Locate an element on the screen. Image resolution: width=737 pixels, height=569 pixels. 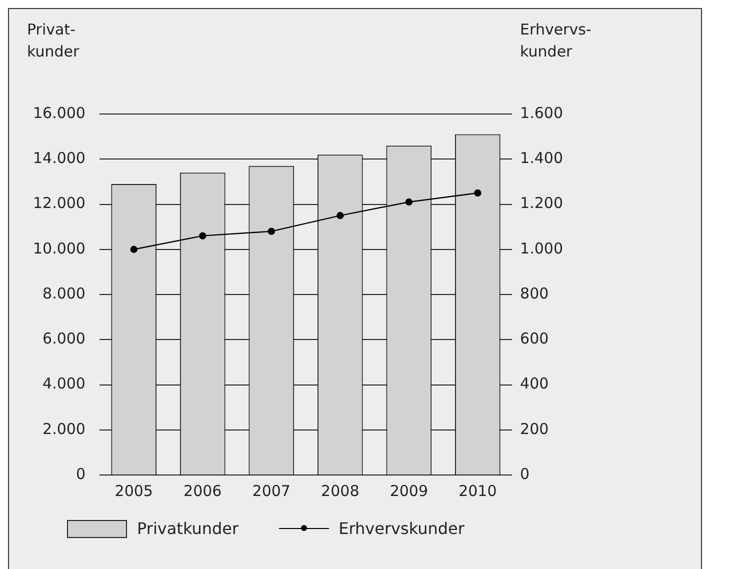
y2-tick-label: 600 is located at coordinates (534, 339).